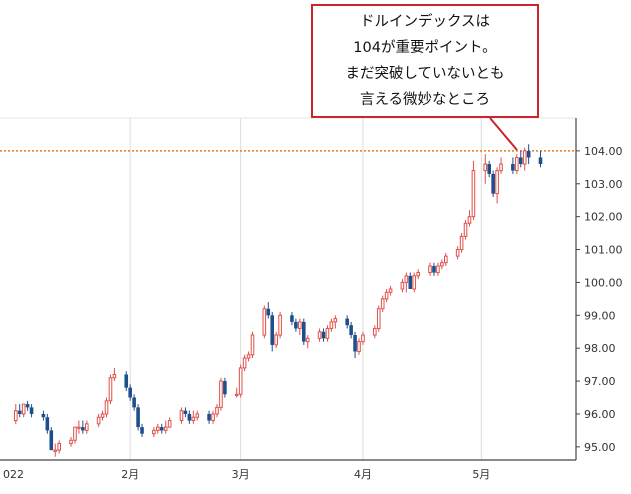  I want to click on x-axis-labels: 022 2月 3月 4月 5月, so click(246, 474).